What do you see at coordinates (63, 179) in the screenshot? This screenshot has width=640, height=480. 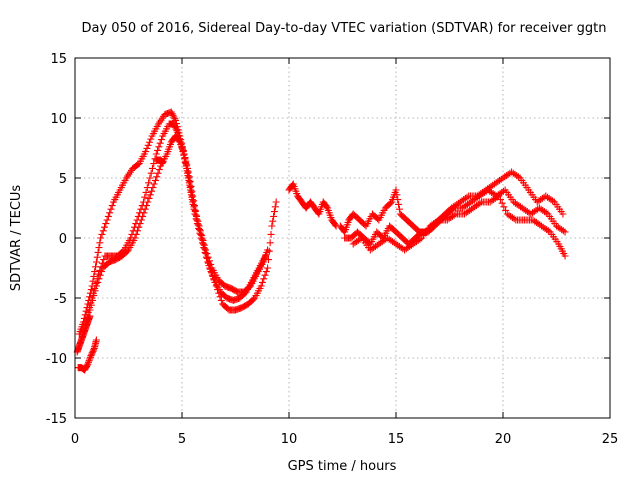 I see `y-tick-label: 5` at bounding box center [63, 179].